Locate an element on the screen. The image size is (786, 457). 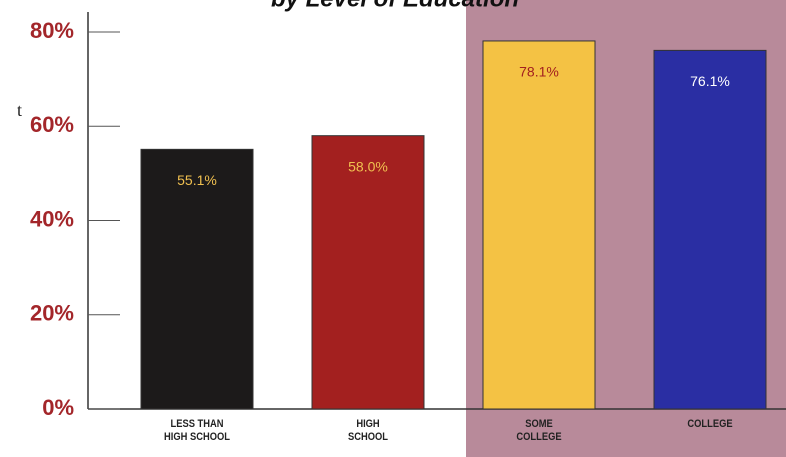
x-tick-label: LESS THAN HIGH SCHOOL is located at coordinates (197, 430).